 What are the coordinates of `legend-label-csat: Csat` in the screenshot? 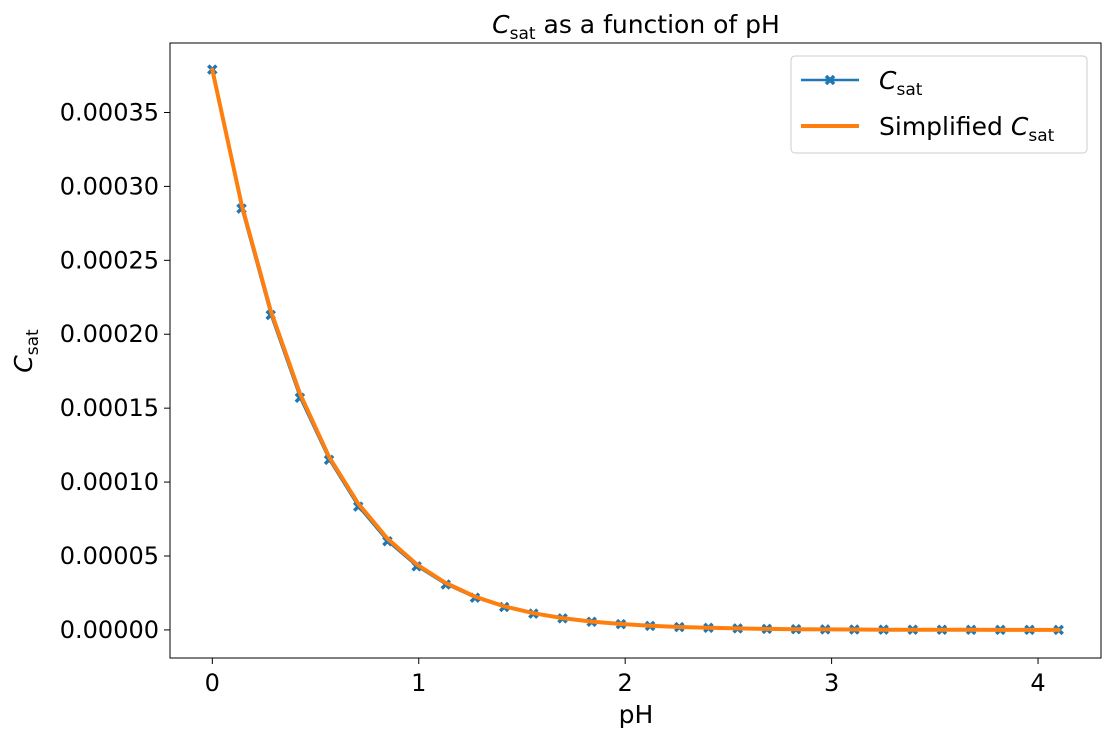 It's located at (901, 83).